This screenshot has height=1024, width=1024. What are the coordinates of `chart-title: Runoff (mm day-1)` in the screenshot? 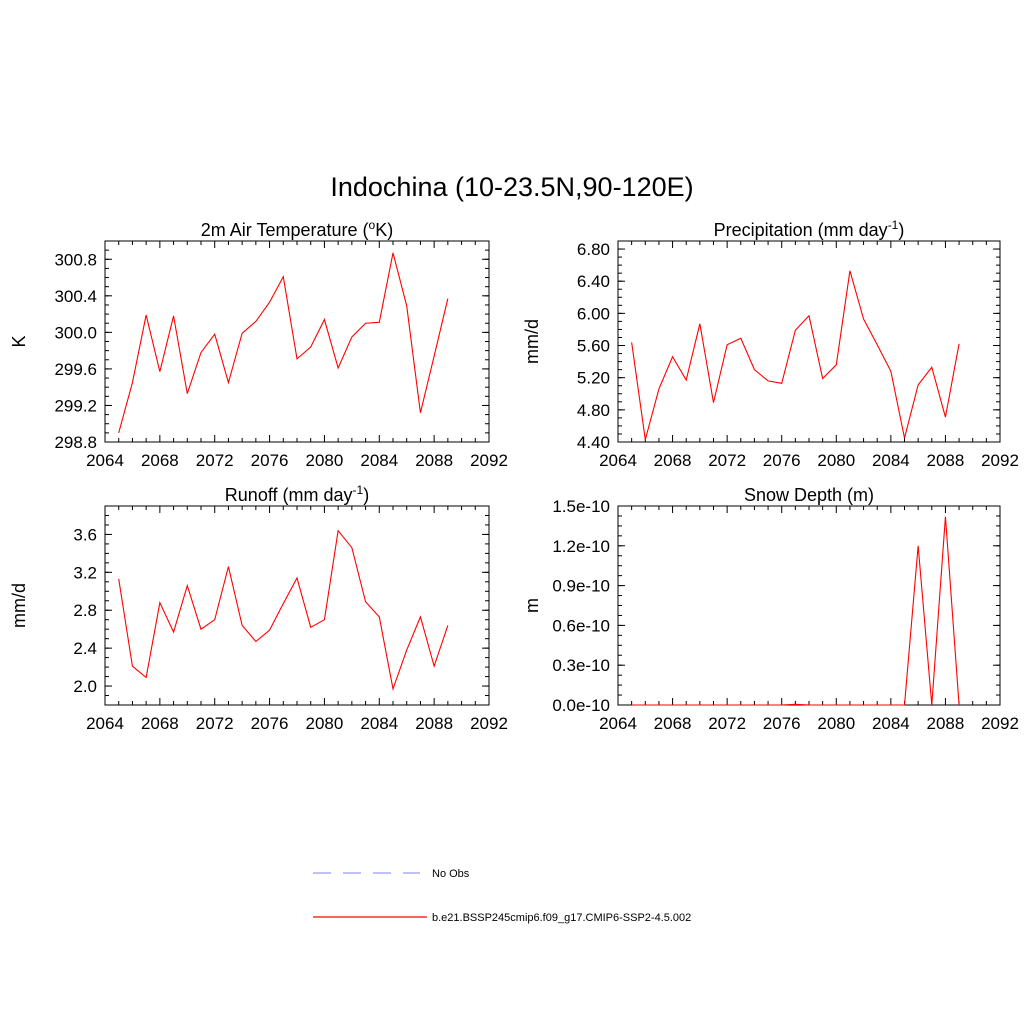 It's located at (297, 494).